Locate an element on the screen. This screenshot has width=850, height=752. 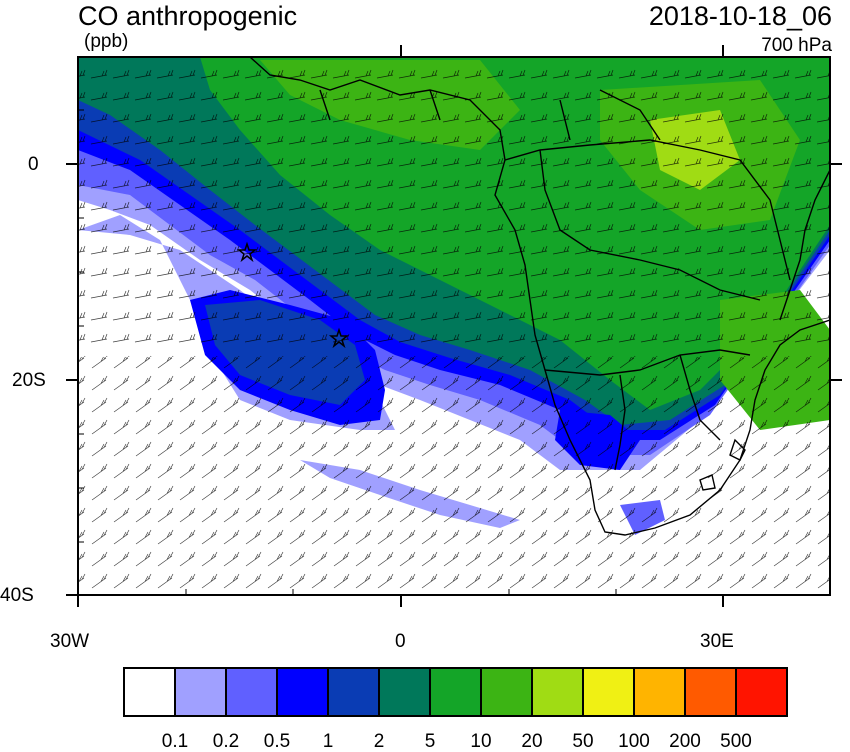
colorbar-label: 50 is located at coordinates (583, 741).